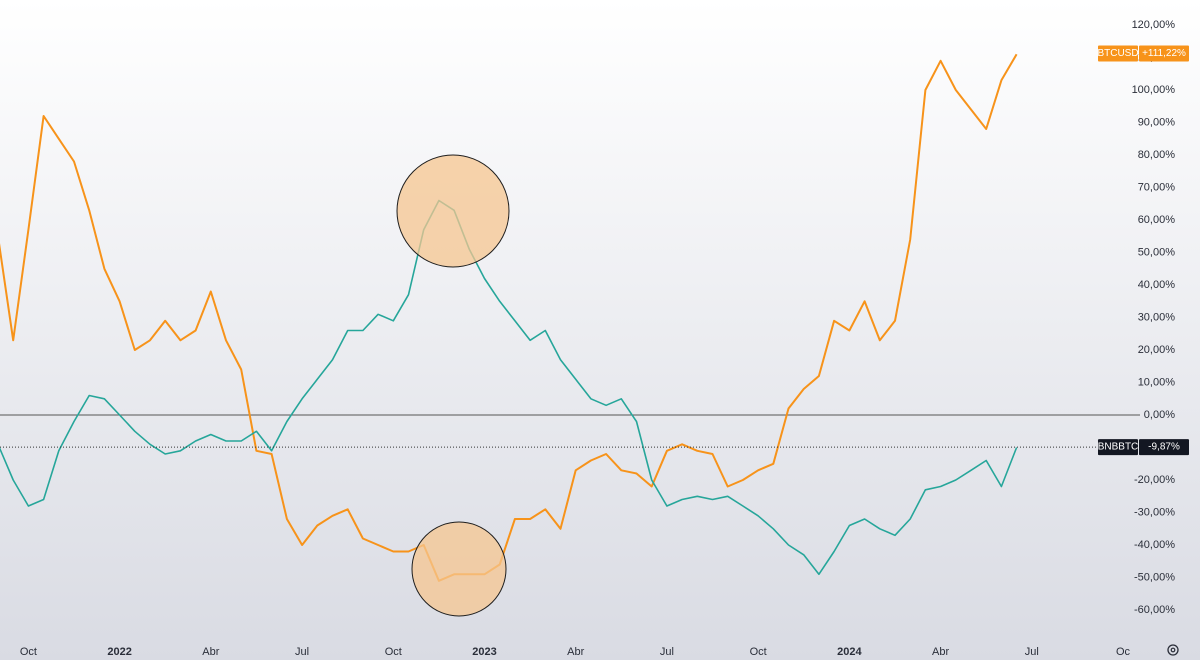 This screenshot has width=1200, height=660. I want to click on y-tick-label: 0,00%, so click(1159, 415).